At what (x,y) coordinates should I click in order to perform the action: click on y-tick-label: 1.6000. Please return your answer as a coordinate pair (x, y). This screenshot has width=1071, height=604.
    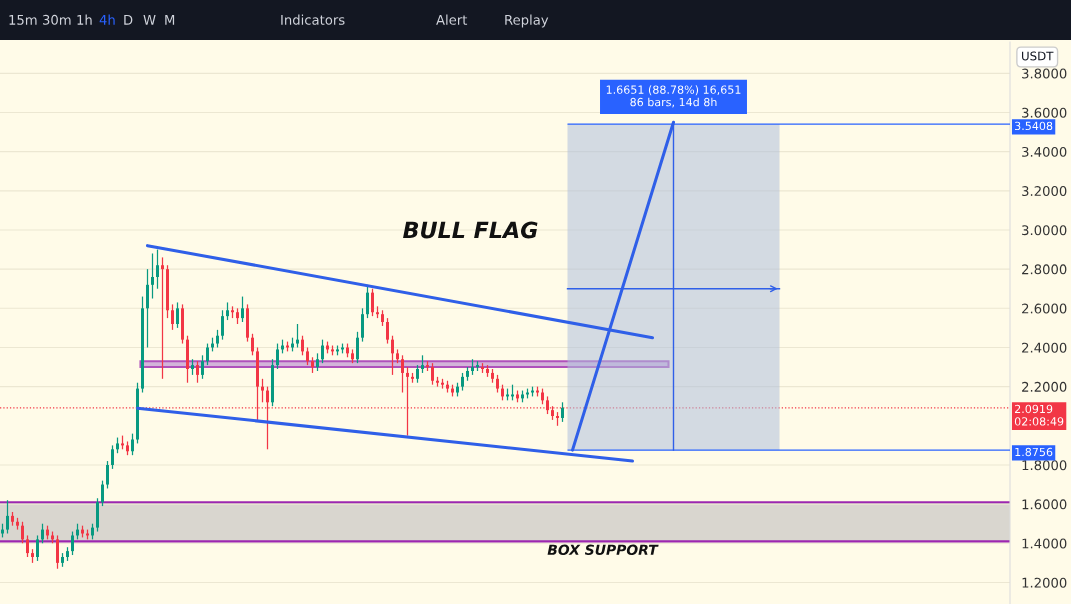
    Looking at the image, I should click on (1044, 504).